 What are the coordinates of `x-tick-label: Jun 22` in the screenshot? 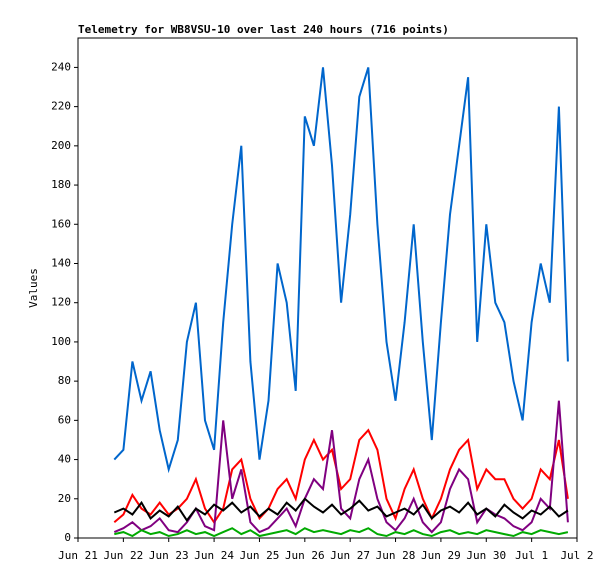 It's located at (123, 555).